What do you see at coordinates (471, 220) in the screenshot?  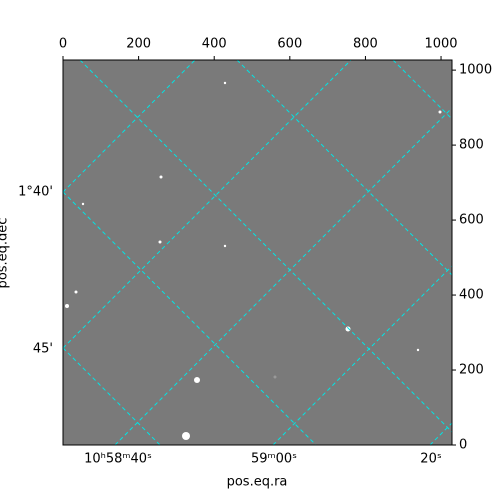 I see `y-tick-label: 600` at bounding box center [471, 220].